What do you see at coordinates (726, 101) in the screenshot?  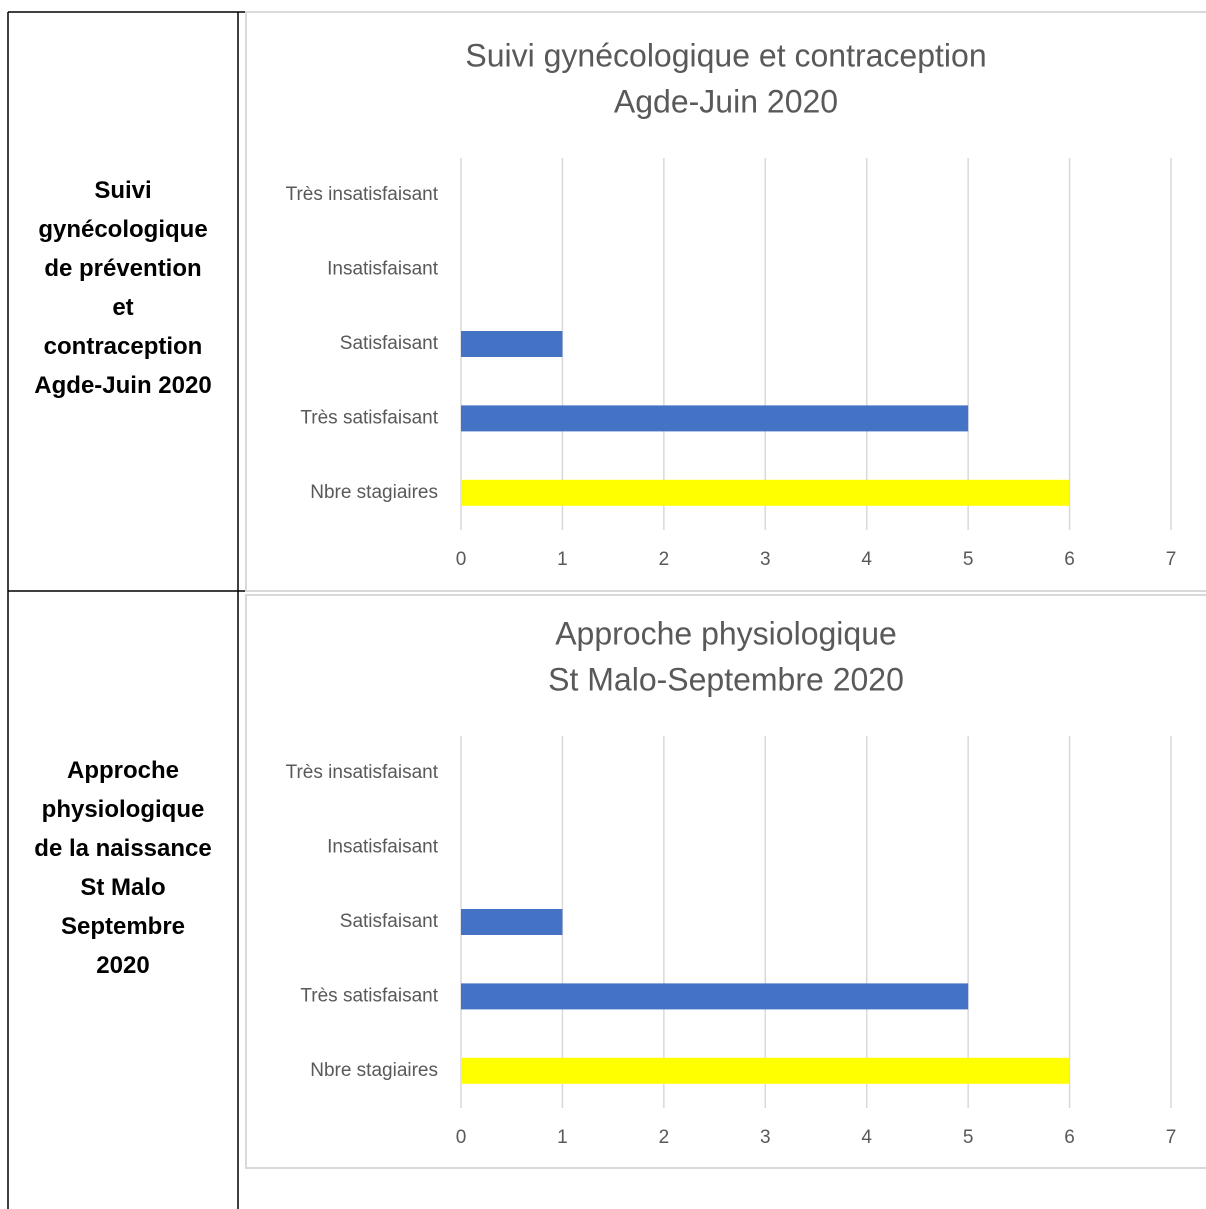 I see `chart-title: Agde-Juin 2020` at bounding box center [726, 101].